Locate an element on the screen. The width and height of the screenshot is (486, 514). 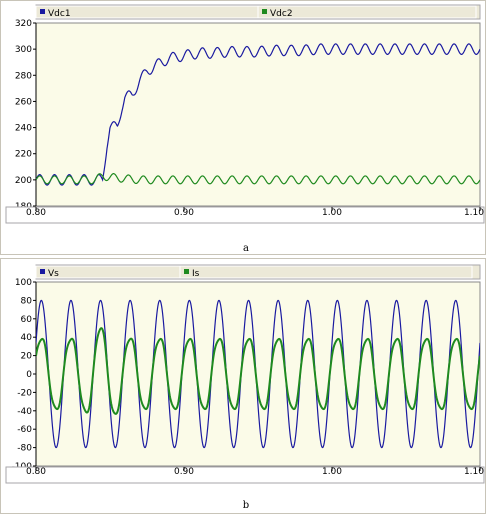
y-tick-label: 280 is located at coordinates (23, 76).